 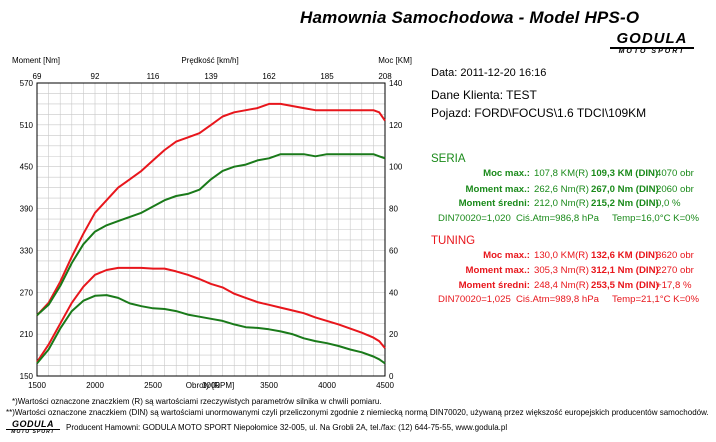 What do you see at coordinates (675, 189) in the screenshot?
I see `seria-value-rpm: 2060 obr` at bounding box center [675, 189].